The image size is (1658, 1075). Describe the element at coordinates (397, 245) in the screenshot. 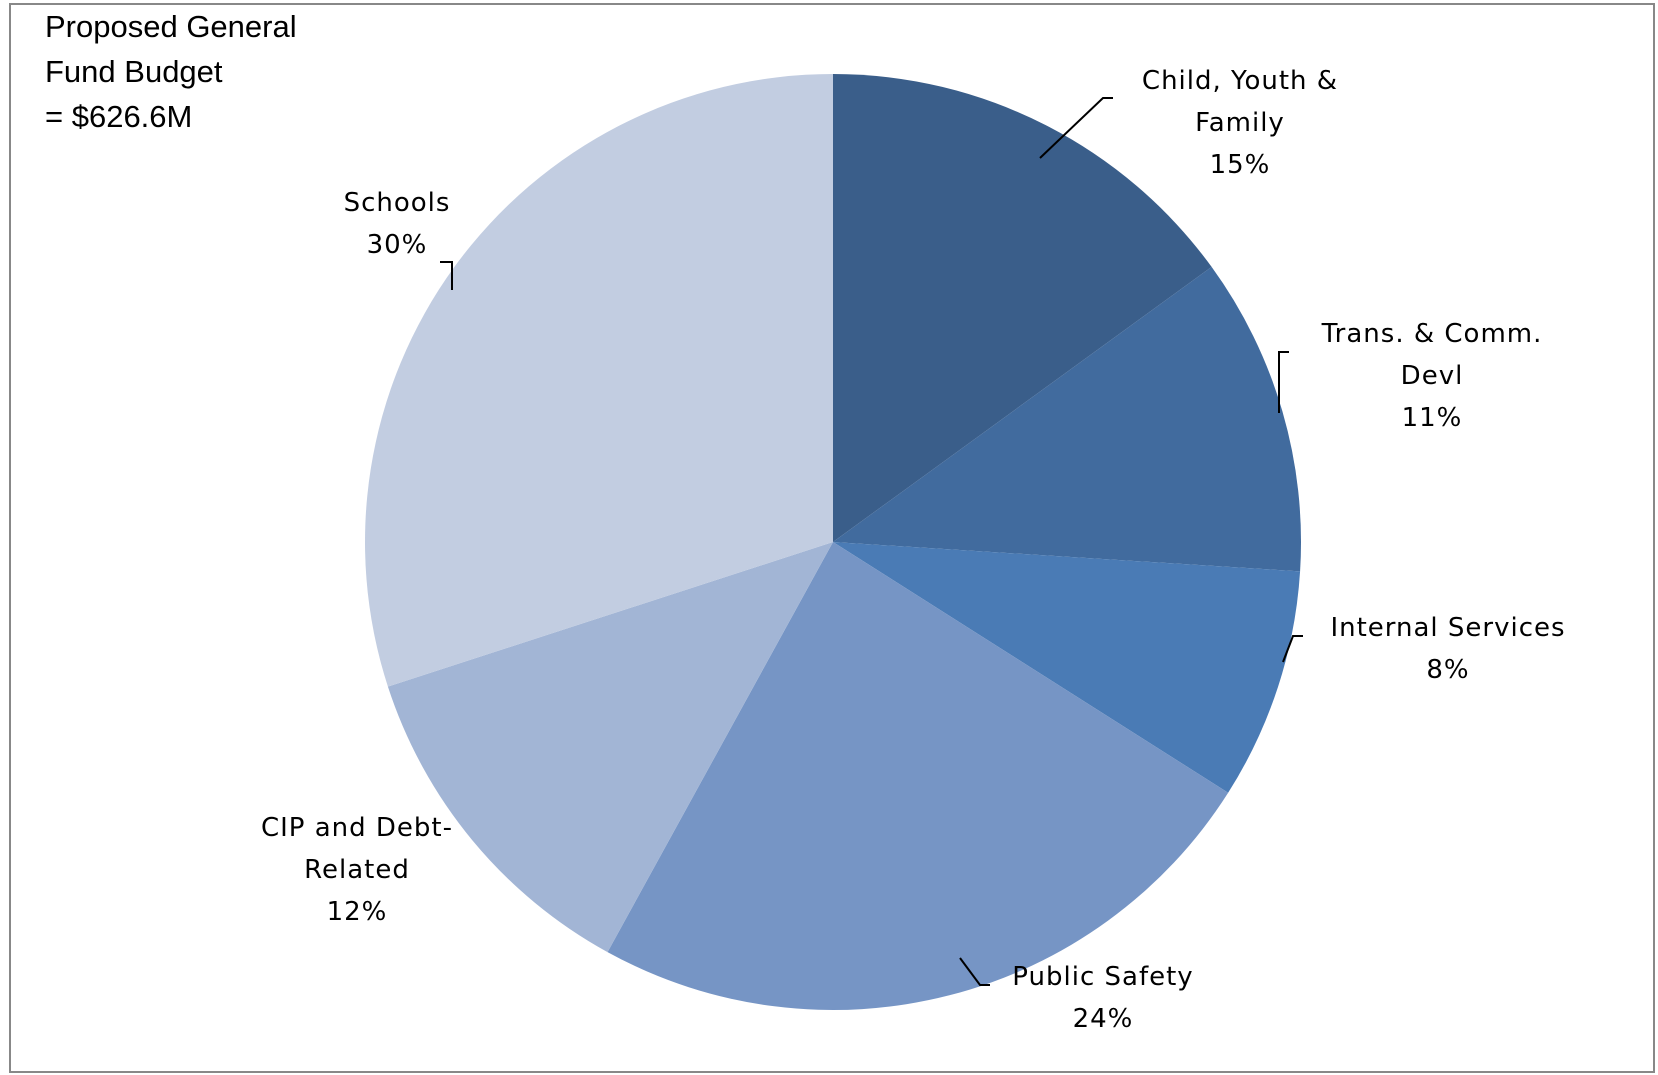

I see `slice-percent-label: 30%` at that location.